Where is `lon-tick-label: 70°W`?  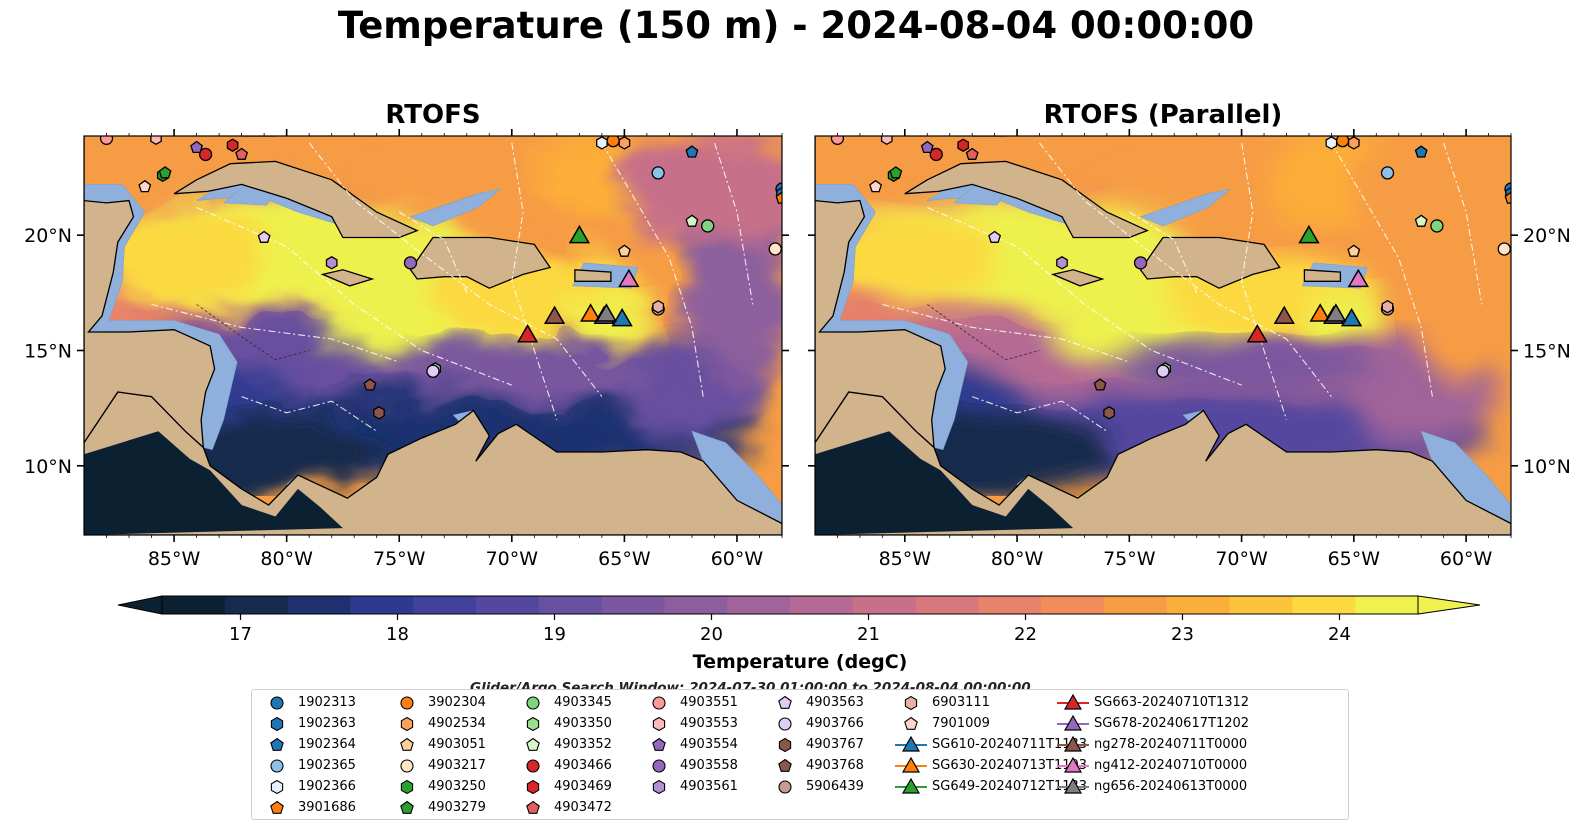 lon-tick-label: 70°W is located at coordinates (512, 559).